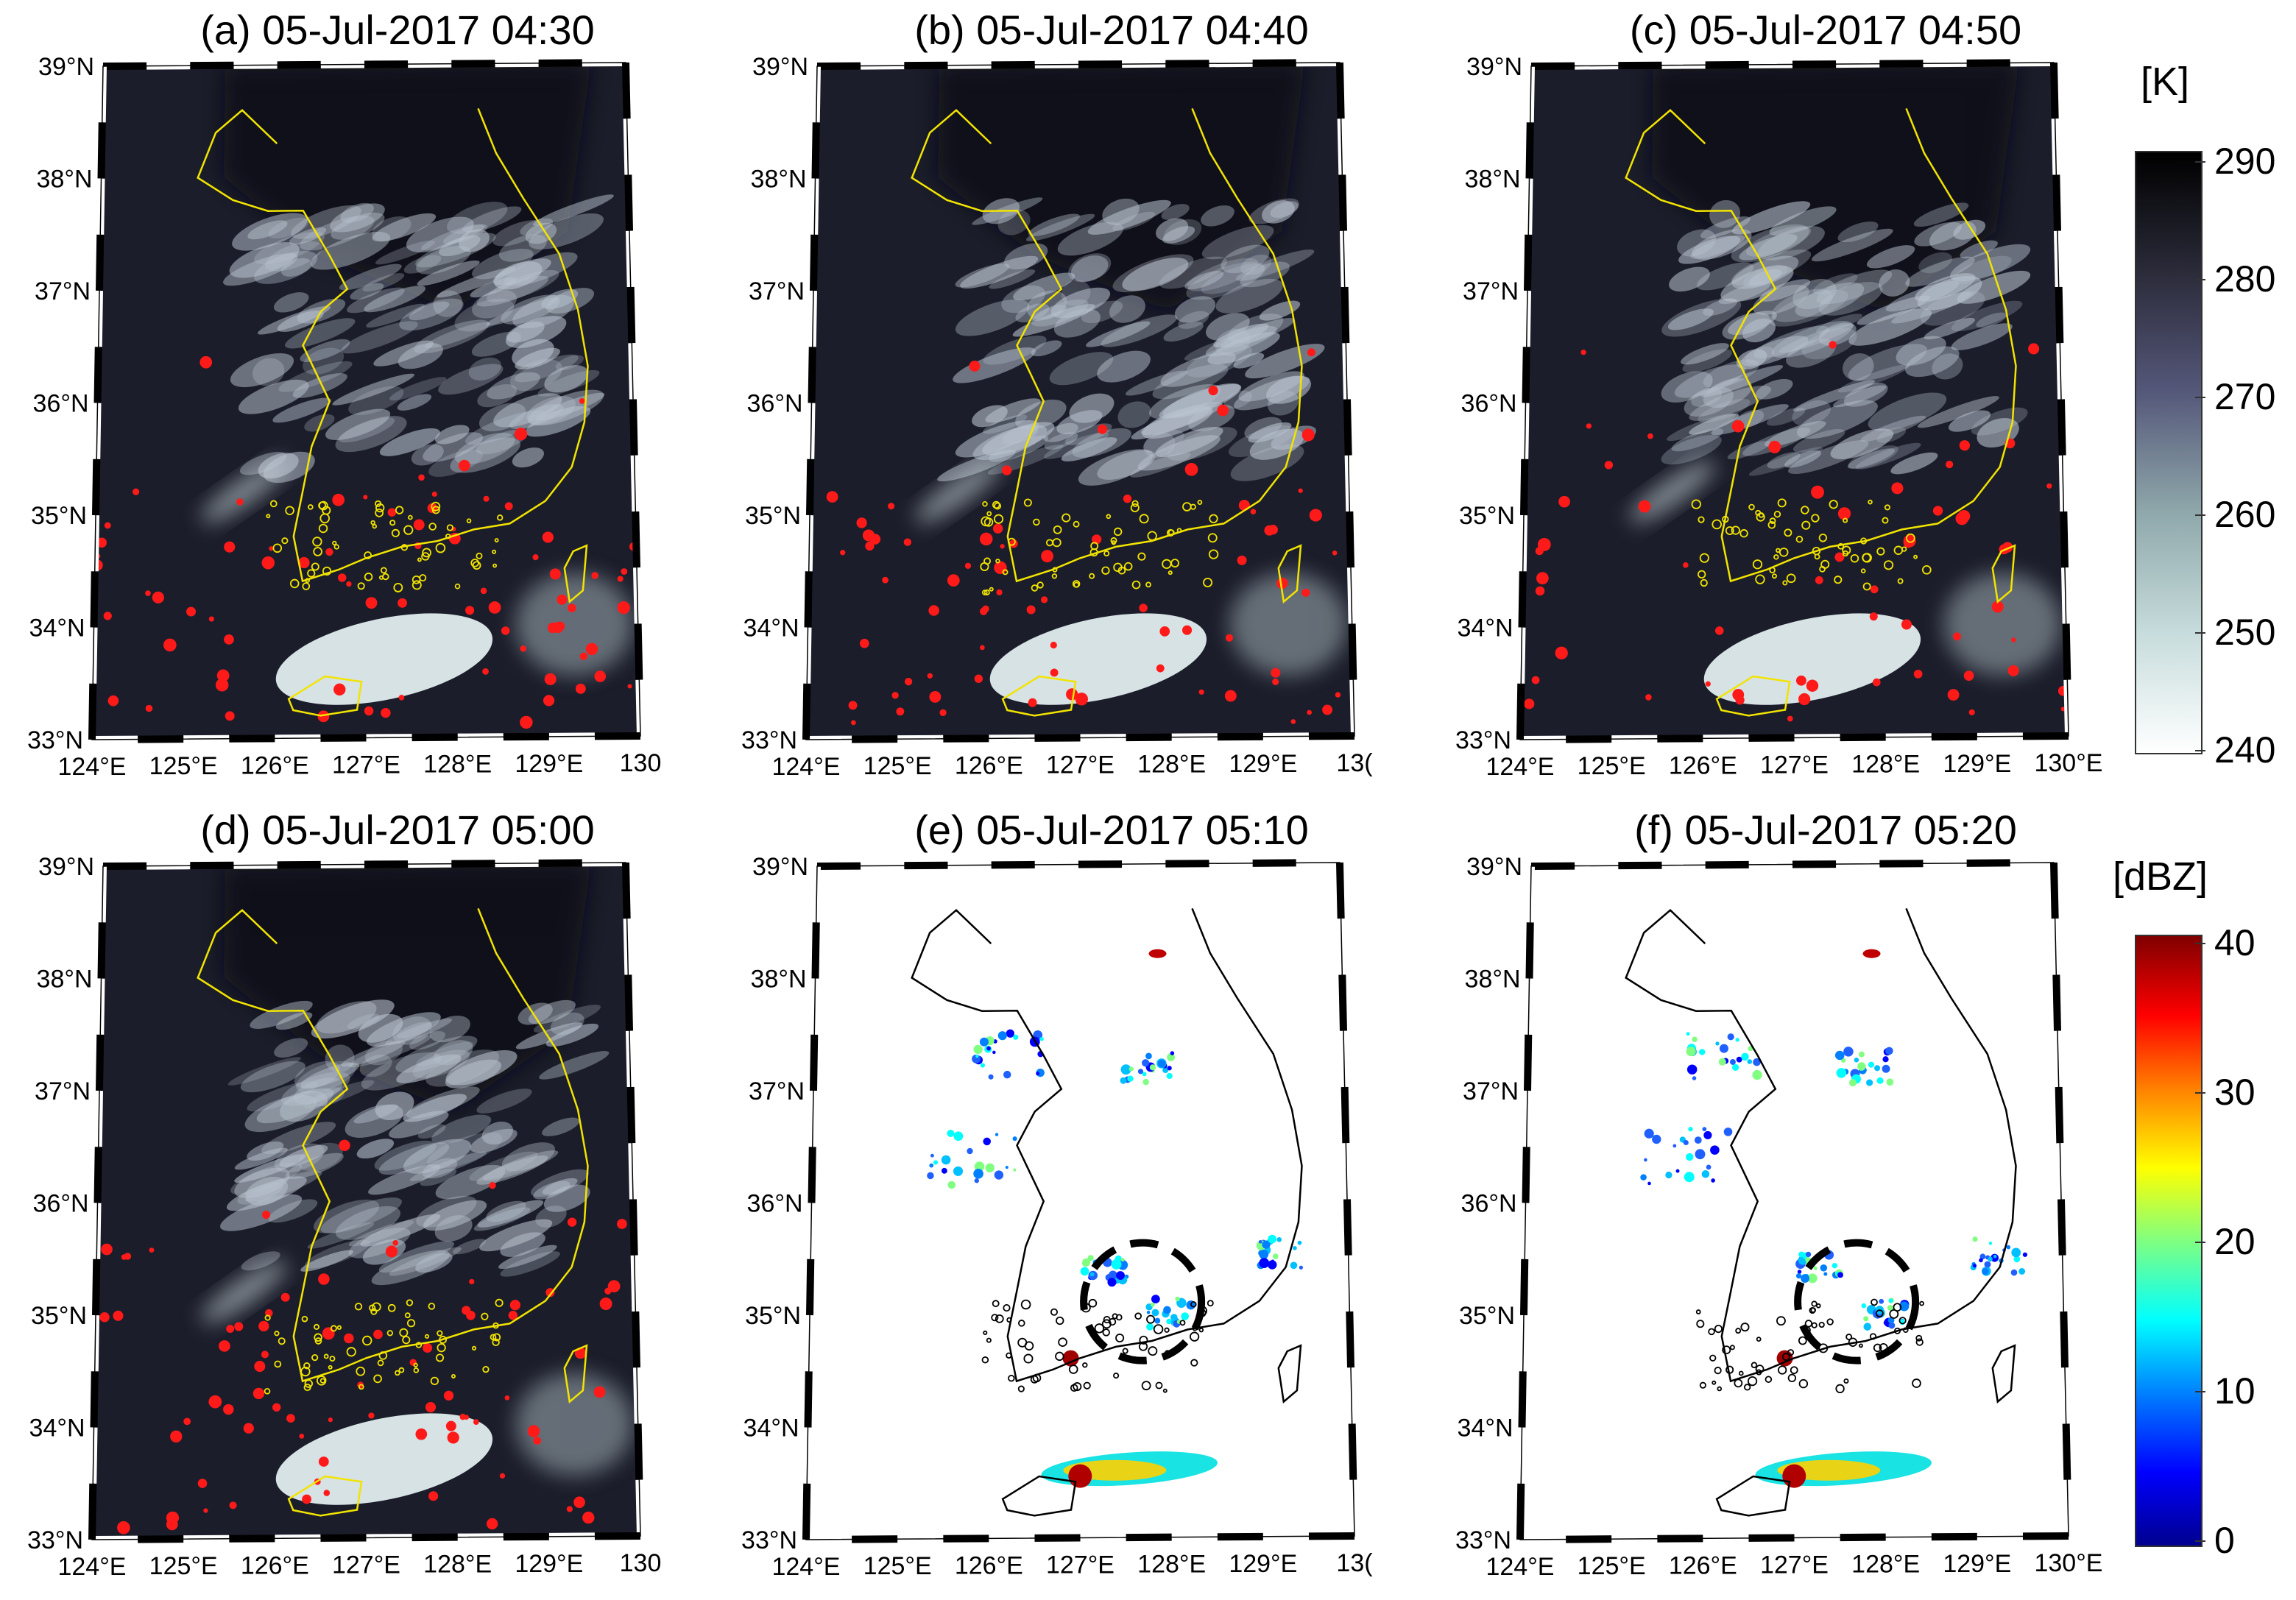 This screenshot has width=2296, height=1600. What do you see at coordinates (393, 1145) in the screenshot?
I see `coastline` at bounding box center [393, 1145].